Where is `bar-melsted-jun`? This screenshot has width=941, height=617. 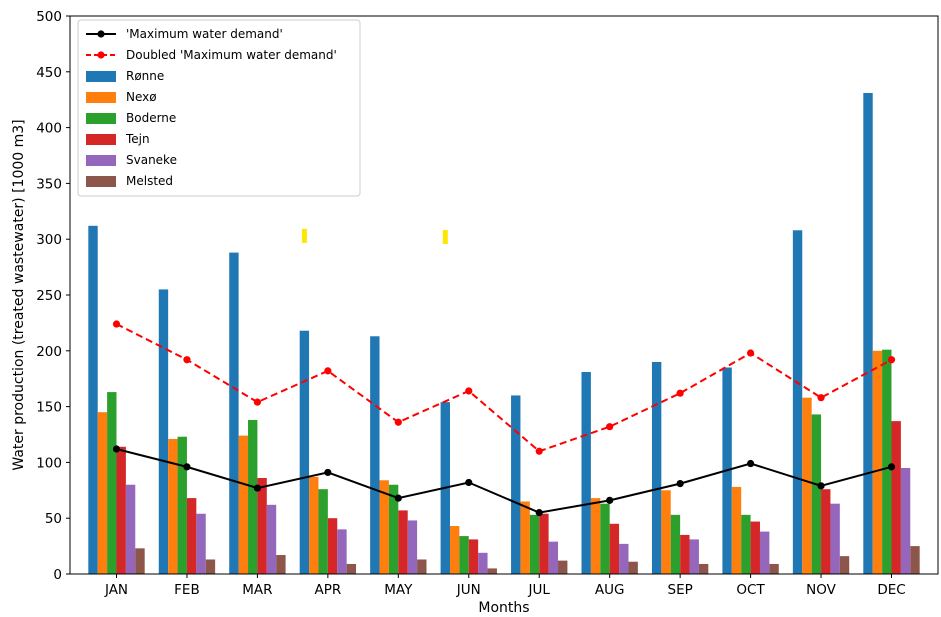
bar-melsted-jun is located at coordinates (492, 571).